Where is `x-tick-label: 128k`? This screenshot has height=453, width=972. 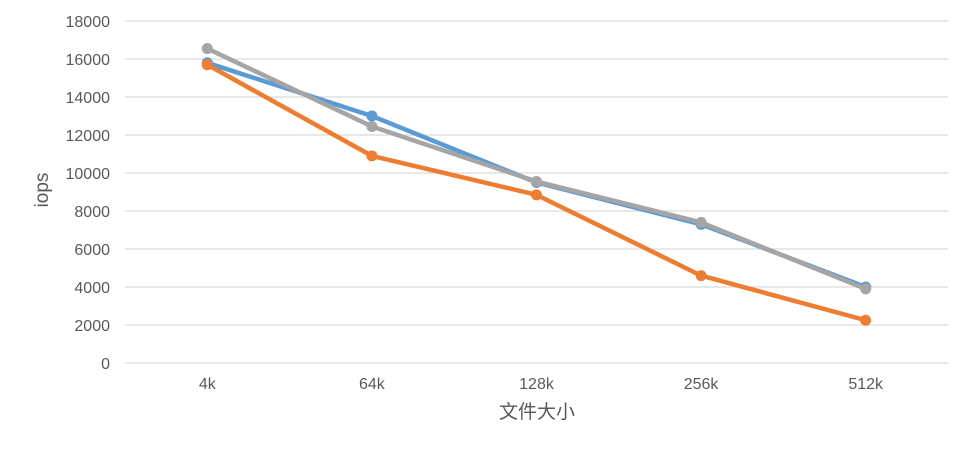
x-tick-label: 128k is located at coordinates (537, 384).